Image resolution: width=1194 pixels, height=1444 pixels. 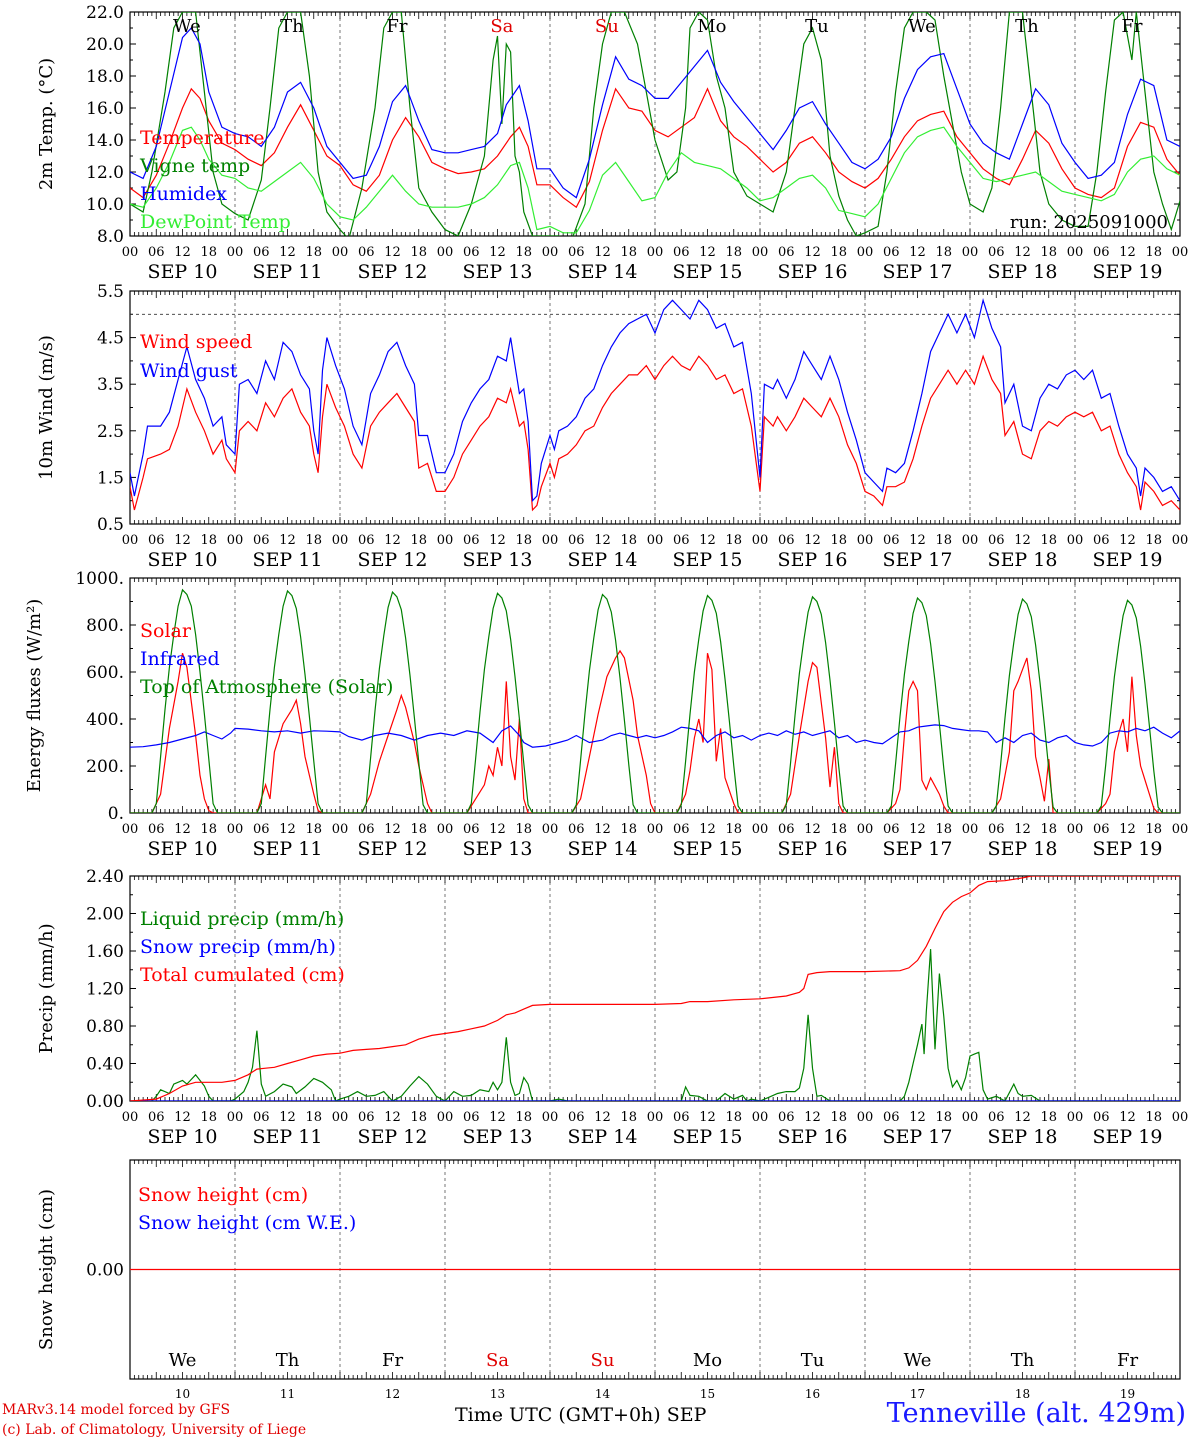 I want to click on y-tick-label: 4.5, so click(x=110, y=339).